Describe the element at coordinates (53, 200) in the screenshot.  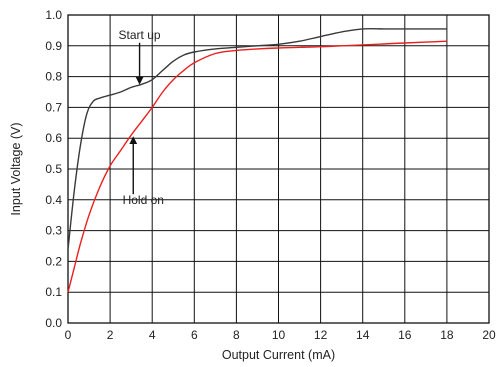
I see `y-tick-label: 0.4` at that location.